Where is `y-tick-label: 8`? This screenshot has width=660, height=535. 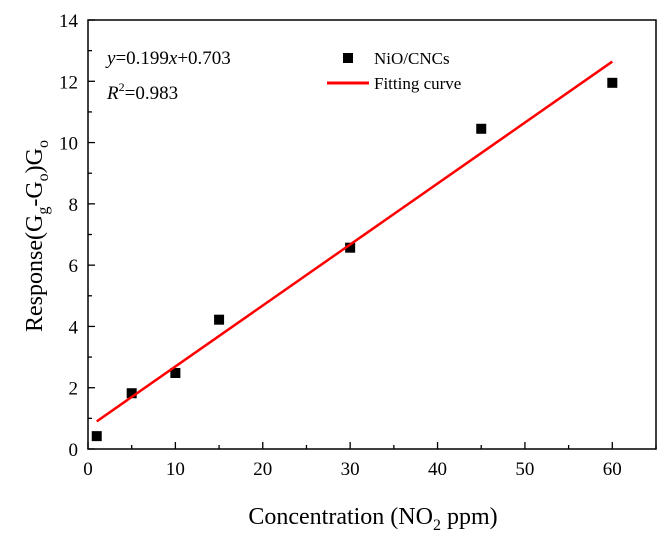
y-tick-label: 8 is located at coordinates (74, 205).